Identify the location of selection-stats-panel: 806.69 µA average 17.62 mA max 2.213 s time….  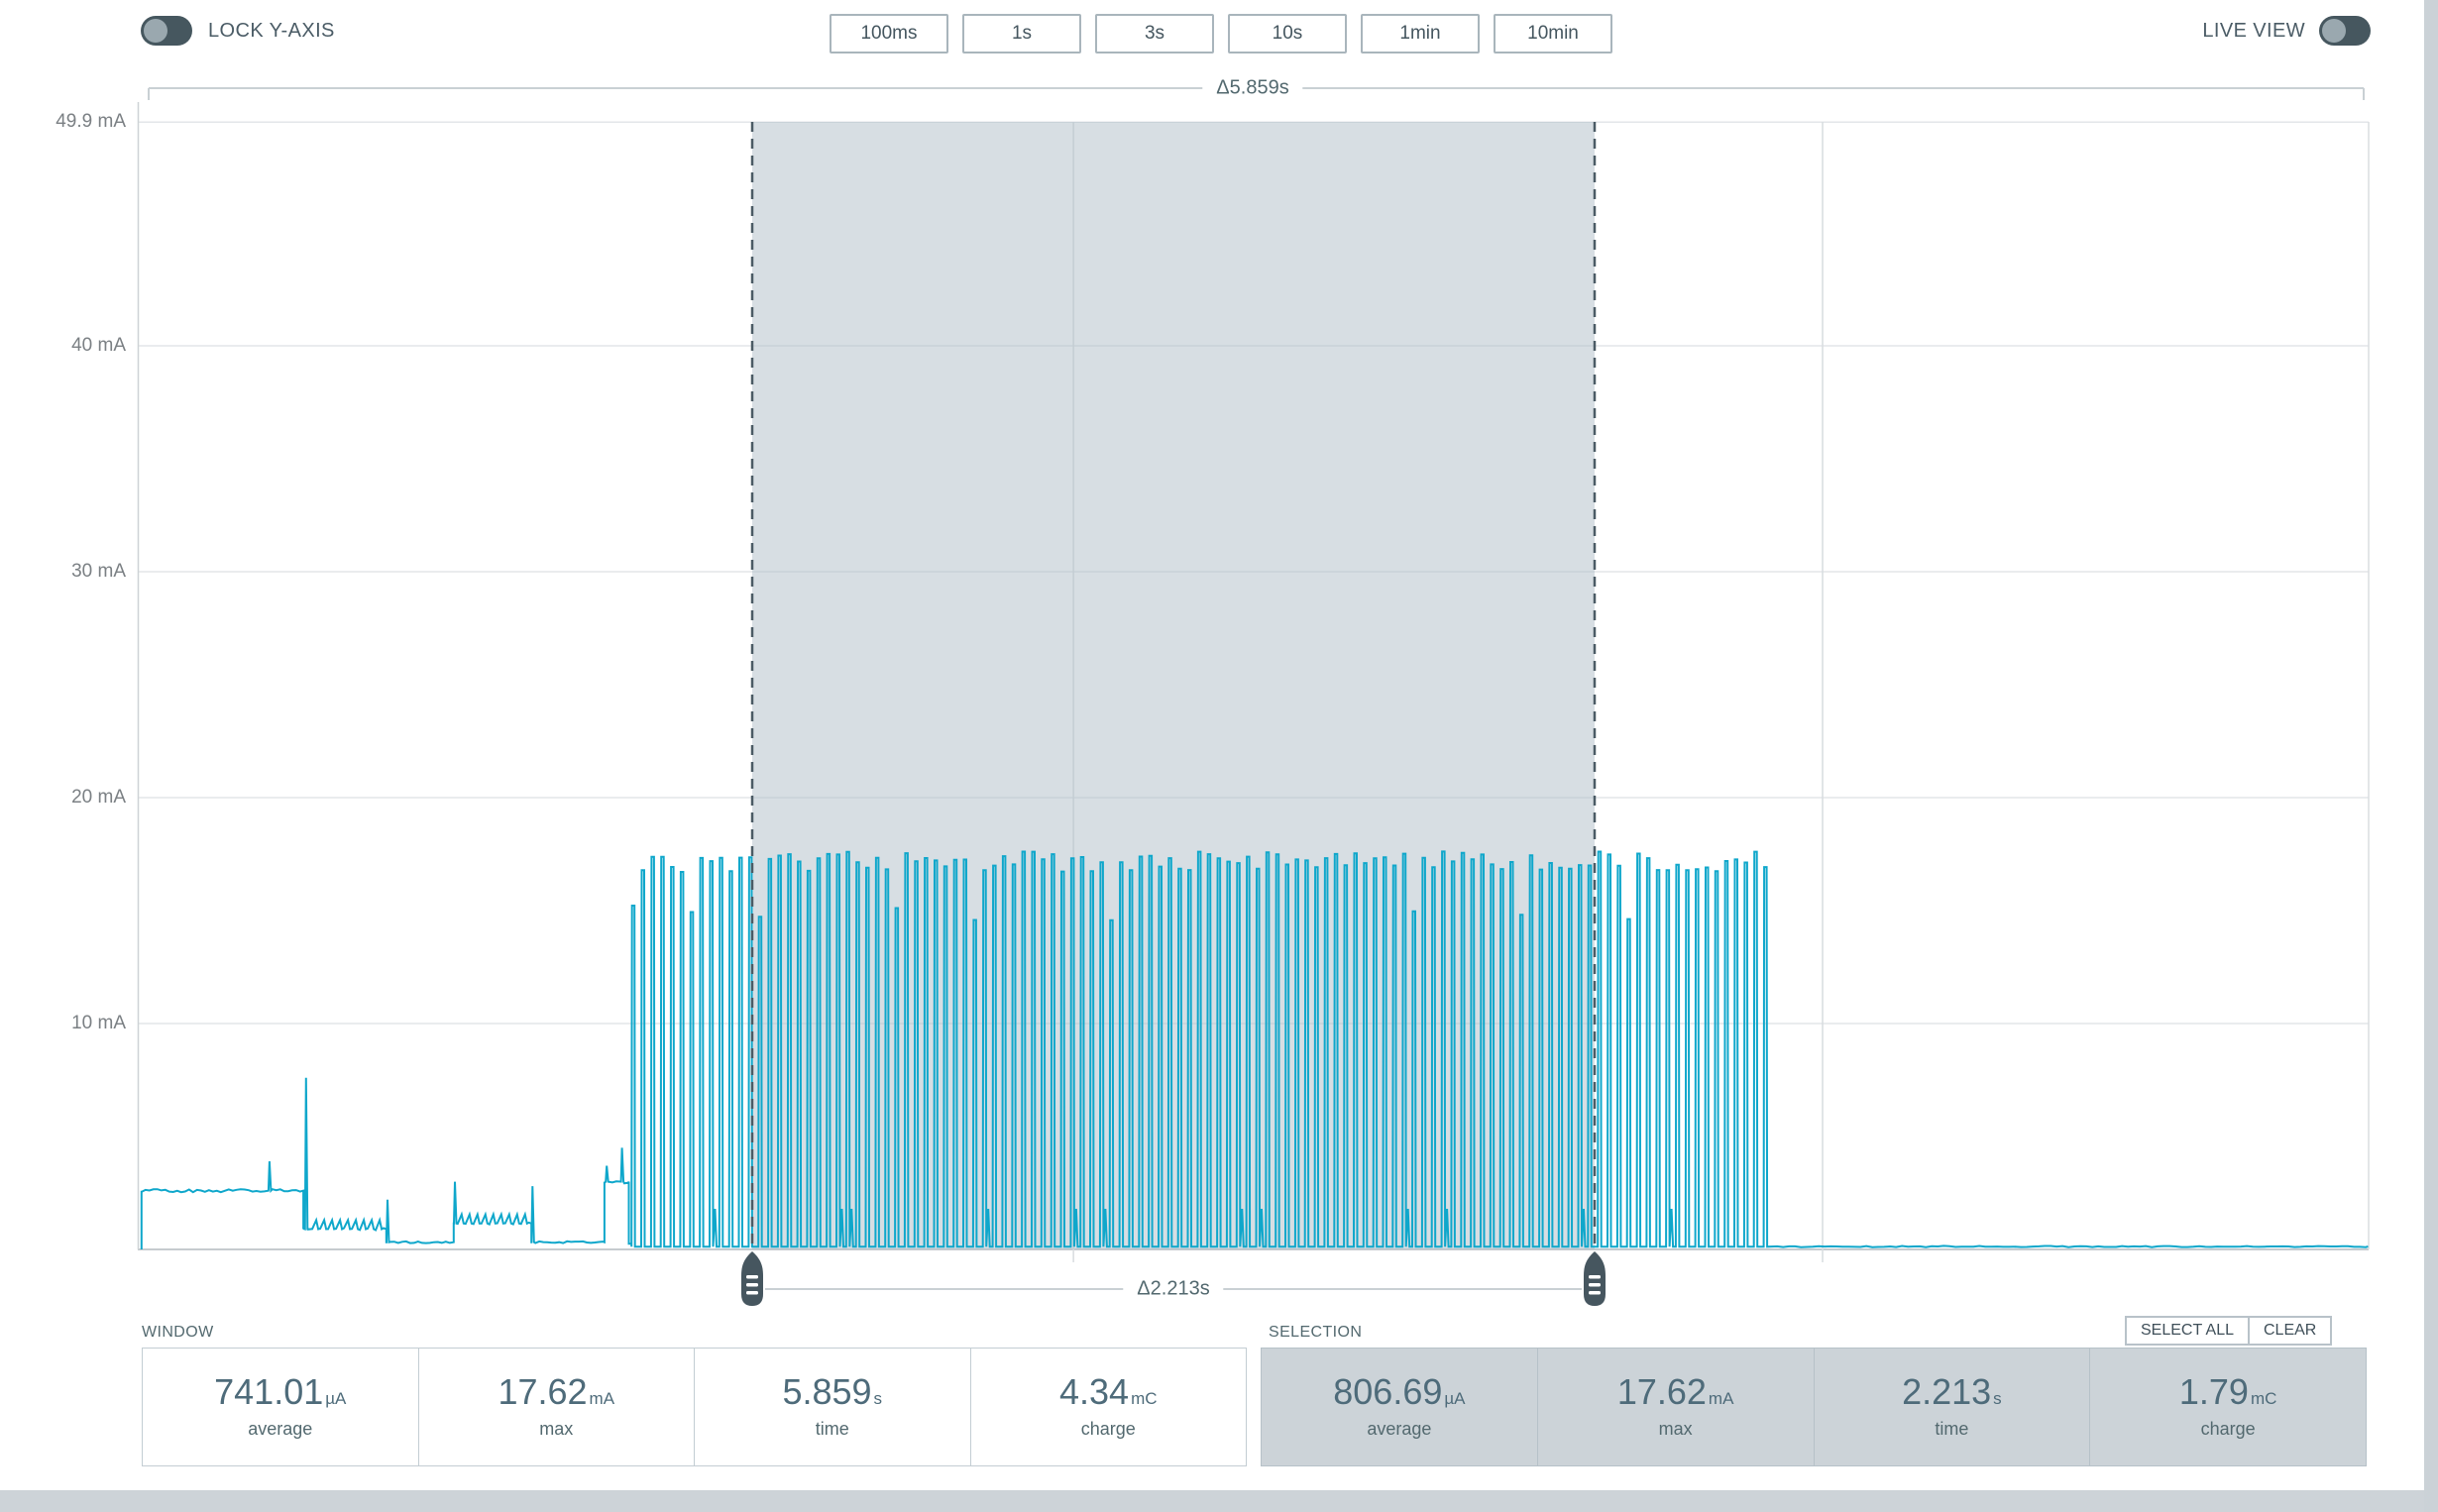
(1814, 1407).